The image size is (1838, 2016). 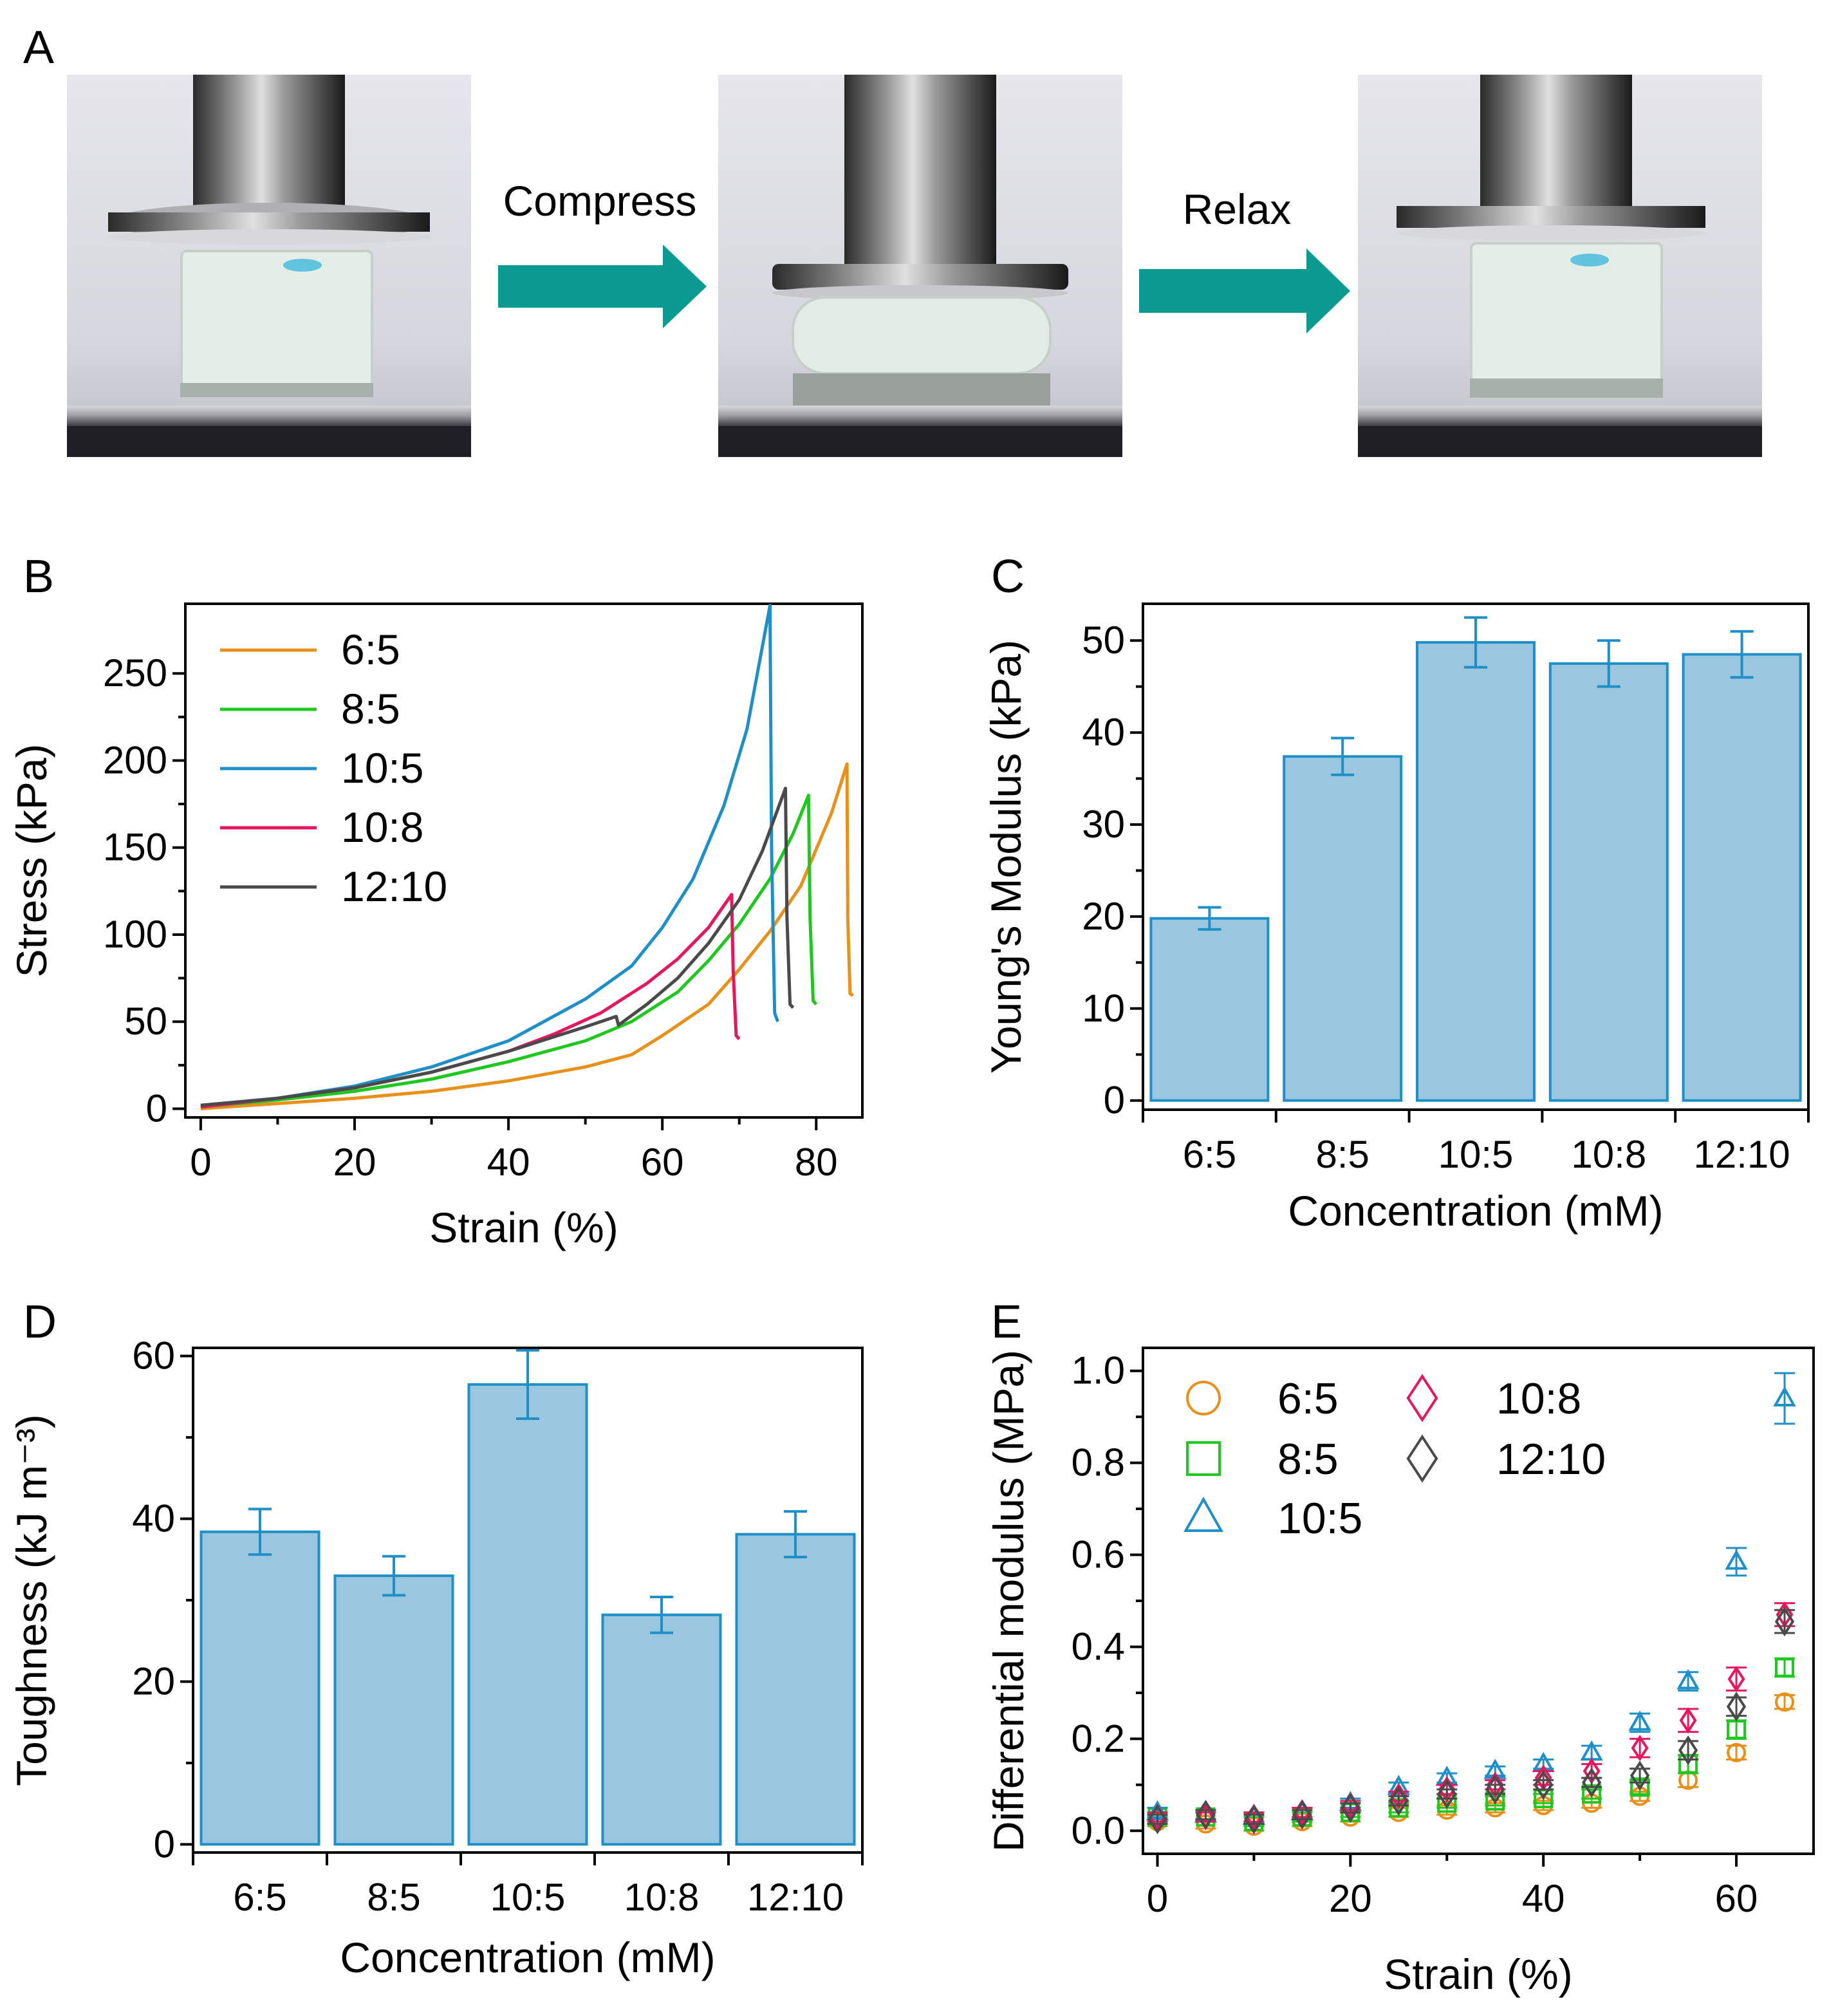 I want to click on arrow-label-compress: Compress, so click(x=600, y=201).